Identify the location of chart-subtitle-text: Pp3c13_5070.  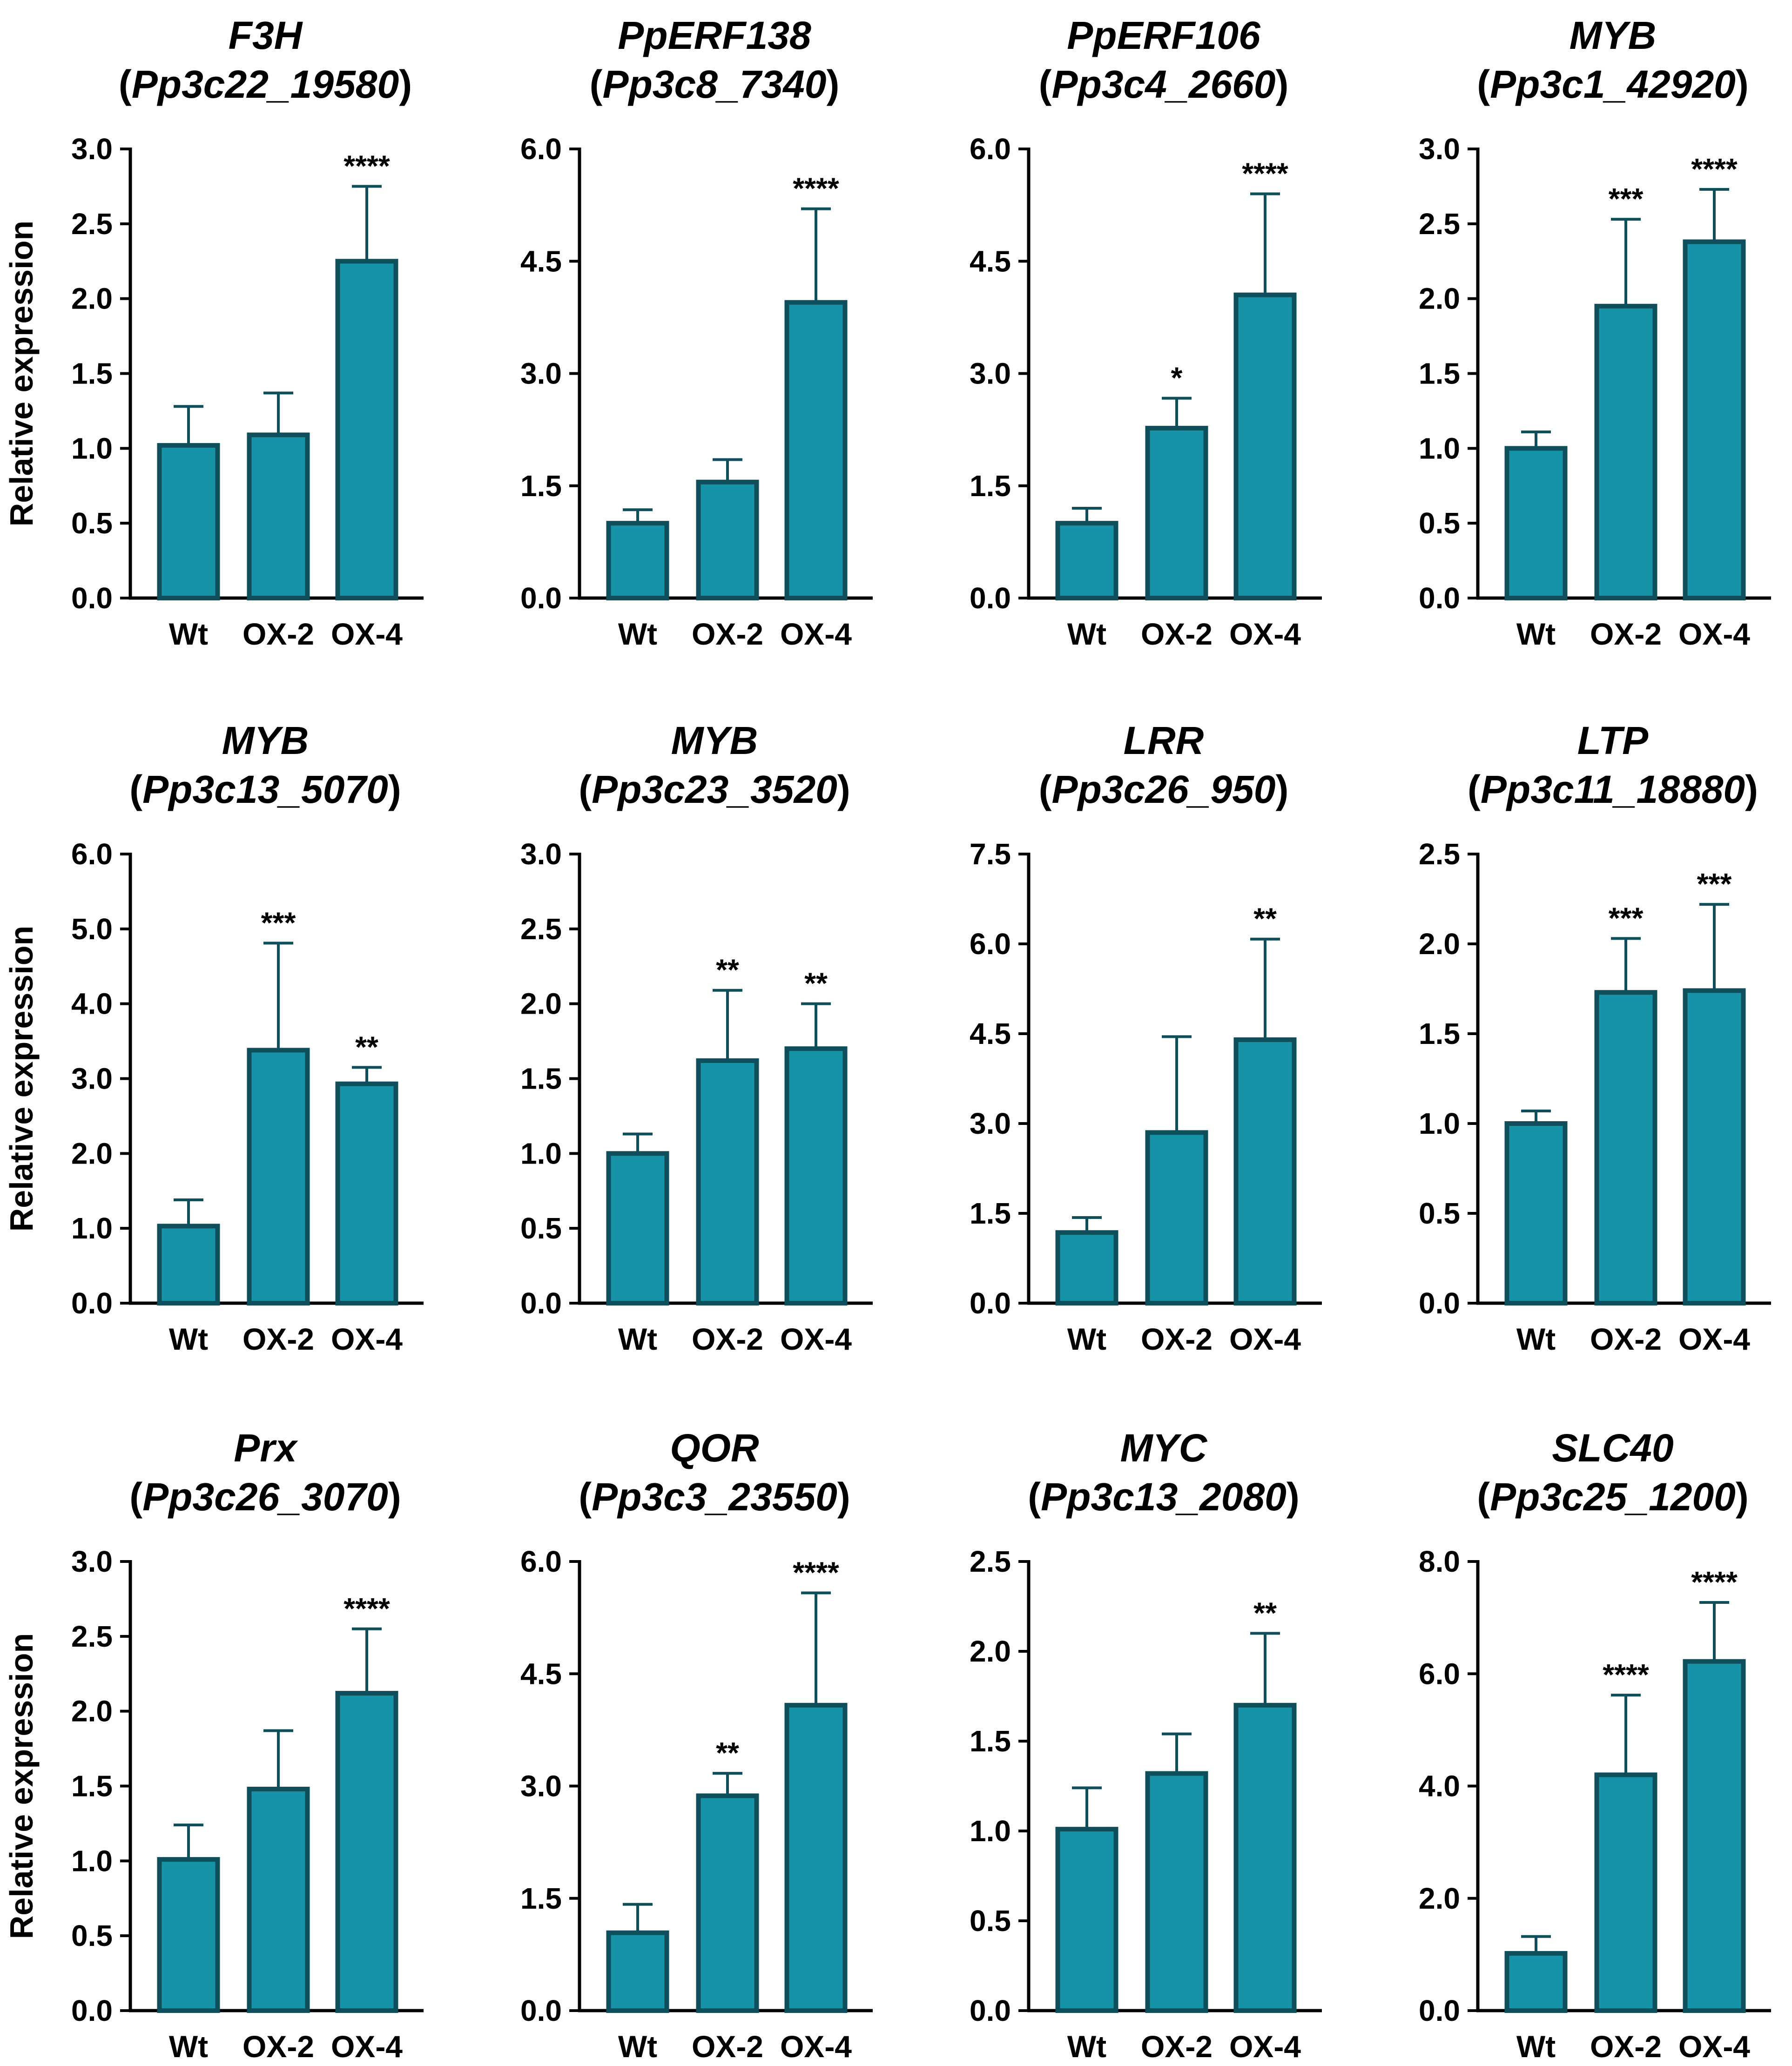
(265, 789).